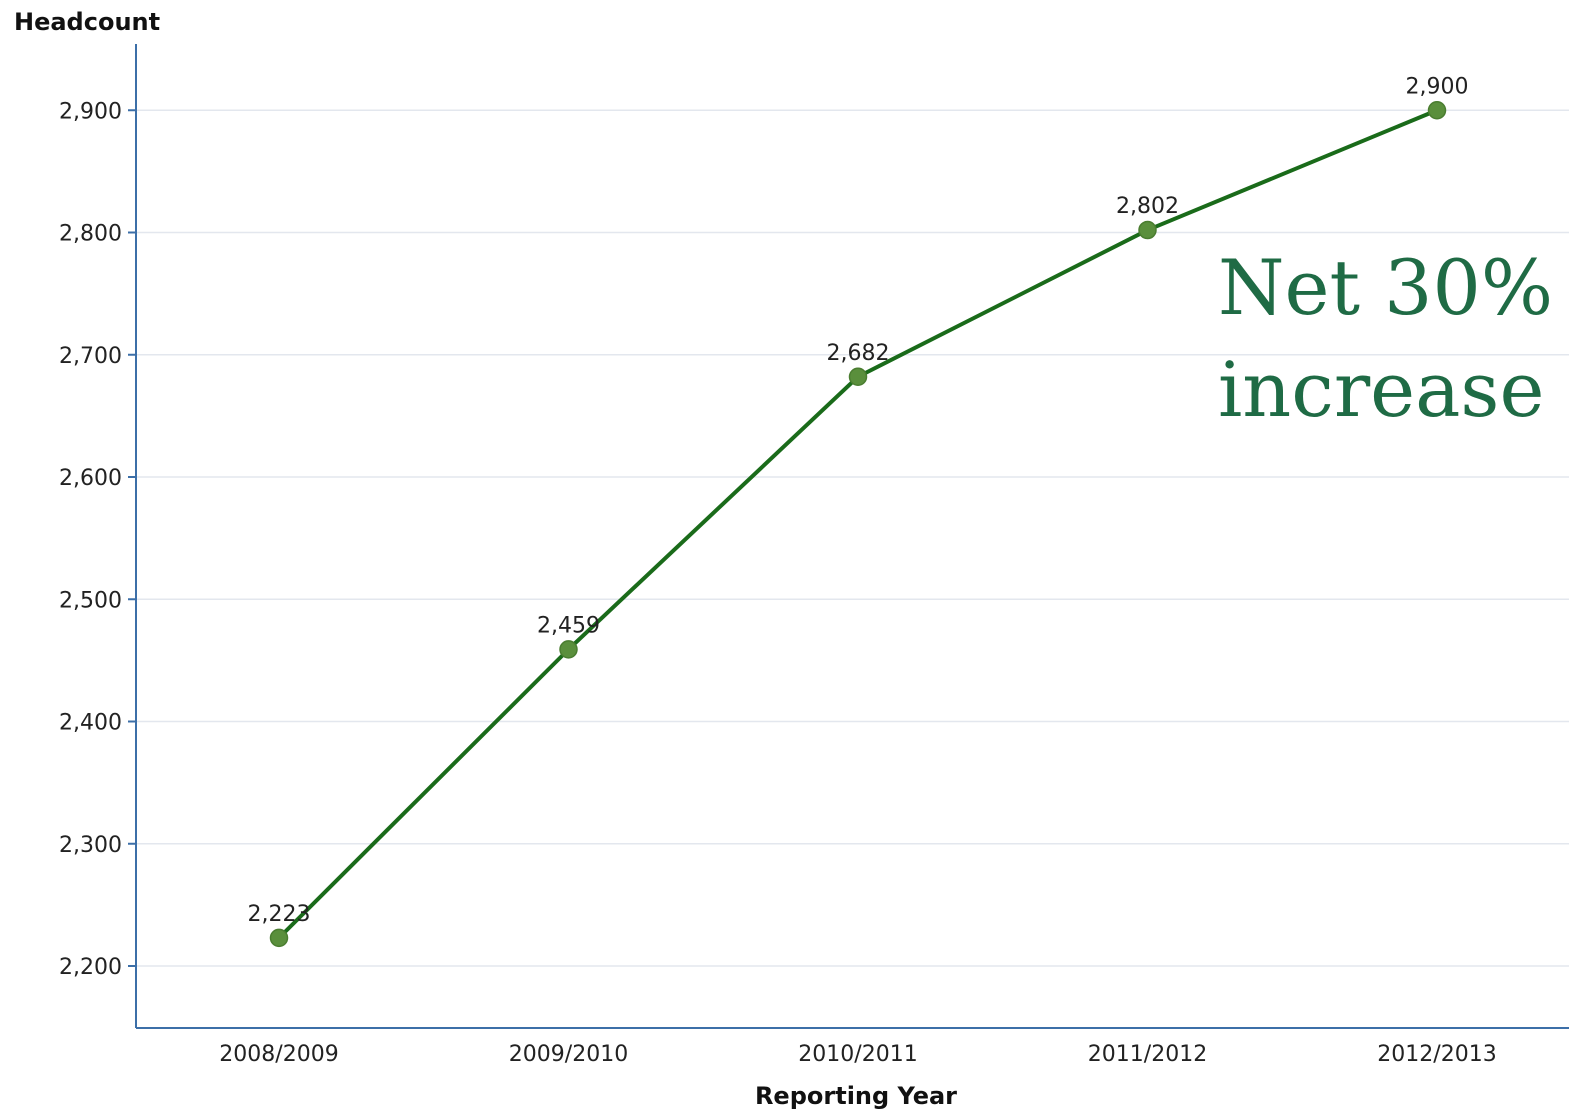 The image size is (1569, 1113). I want to click on y-tick-label-5: 2,700, so click(90, 356).